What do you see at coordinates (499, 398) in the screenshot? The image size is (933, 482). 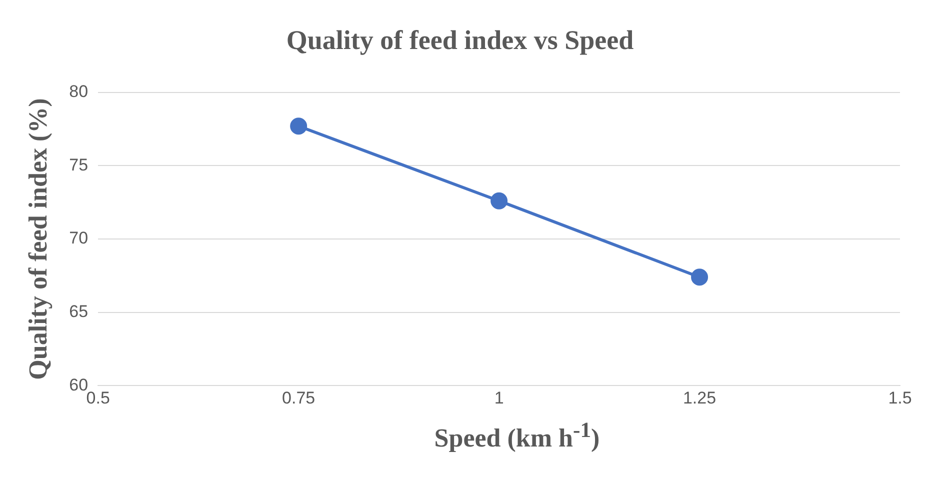 I see `x-tick-label: 1` at bounding box center [499, 398].